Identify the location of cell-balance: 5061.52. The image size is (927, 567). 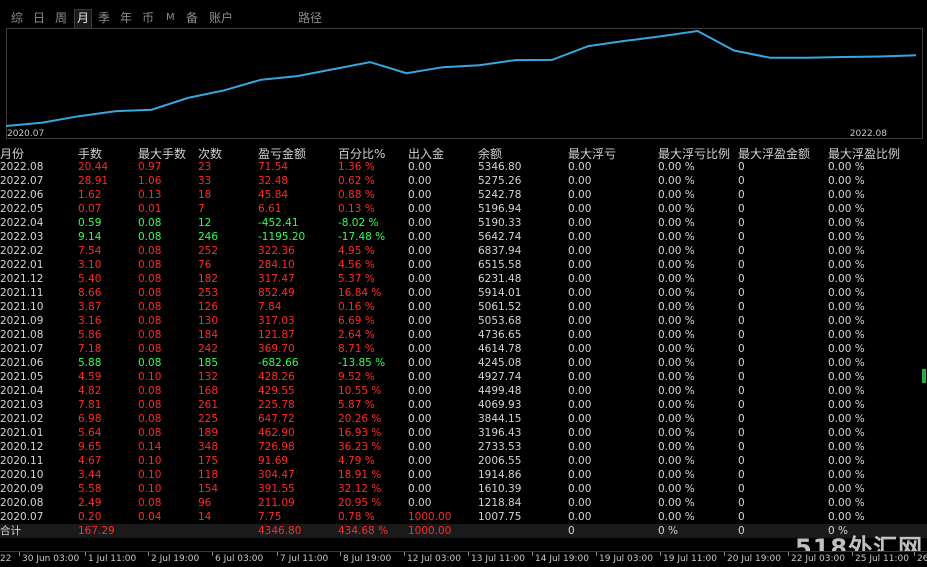
(499, 307).